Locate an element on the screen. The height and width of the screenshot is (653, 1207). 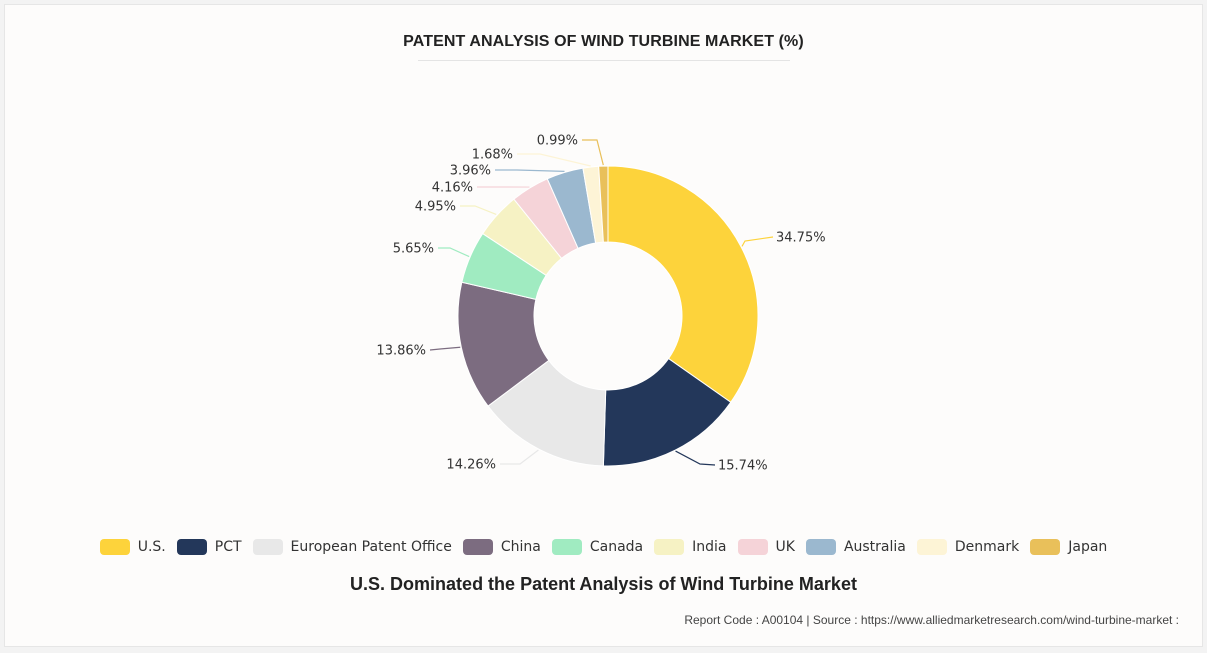
legend-item: China is located at coordinates (501, 547).